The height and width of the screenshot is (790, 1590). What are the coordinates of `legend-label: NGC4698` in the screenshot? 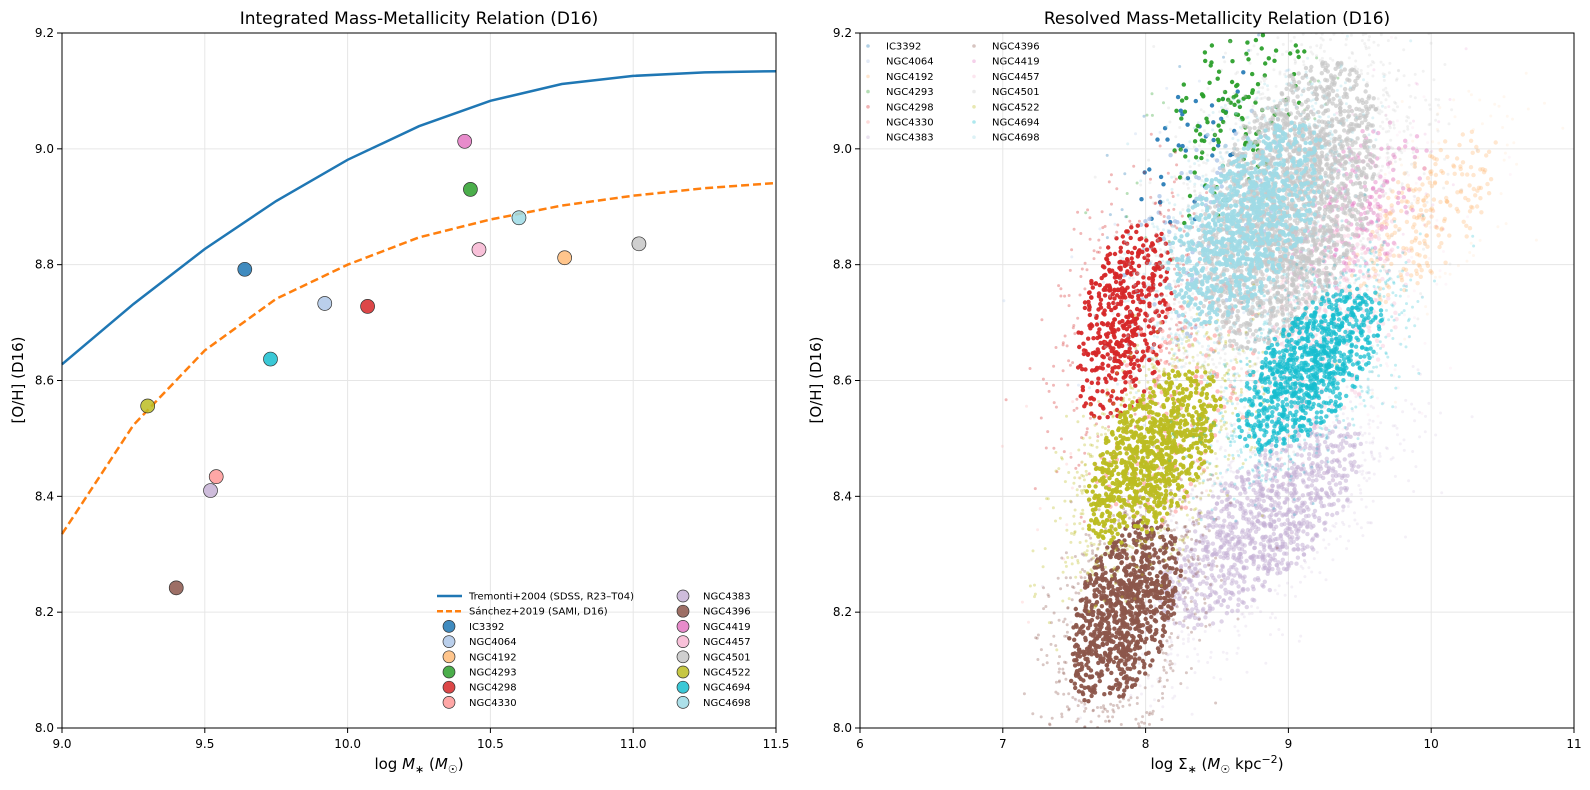 It's located at (727, 703).